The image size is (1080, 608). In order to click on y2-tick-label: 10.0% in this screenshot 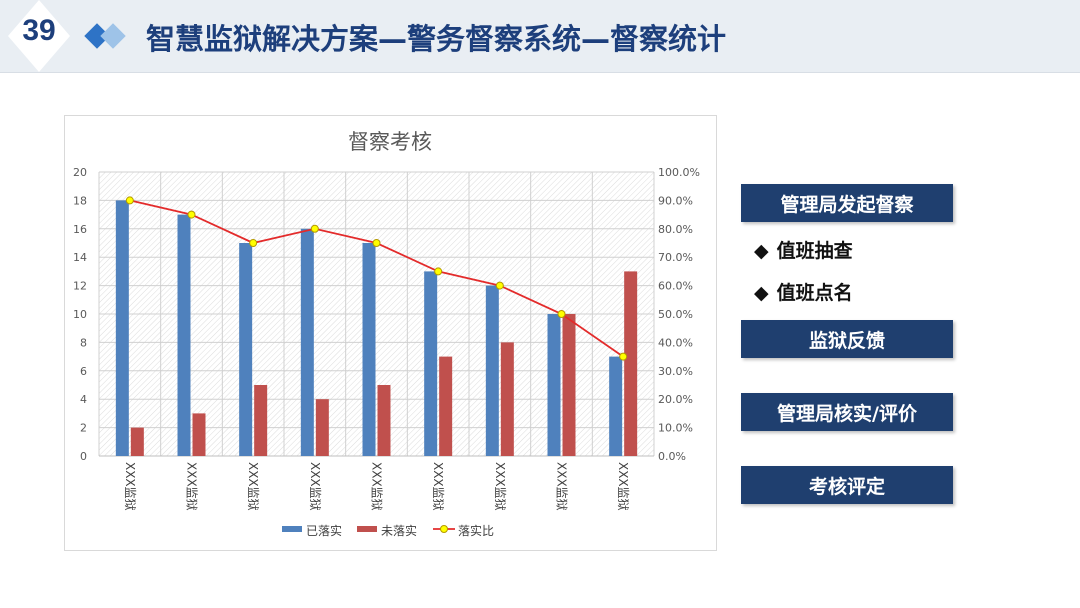, I will do `click(675, 428)`.